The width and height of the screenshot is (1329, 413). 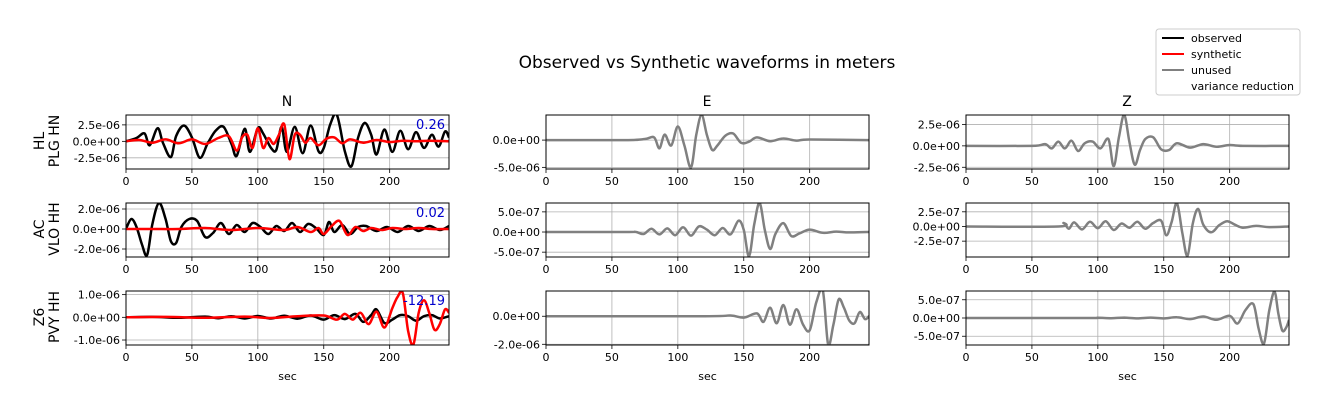 I want to click on subplot-2-2: 0 50 100 150 200 5.0e-07 0.0e+00 -5.0e-07 sec, so click(x=1101, y=336).